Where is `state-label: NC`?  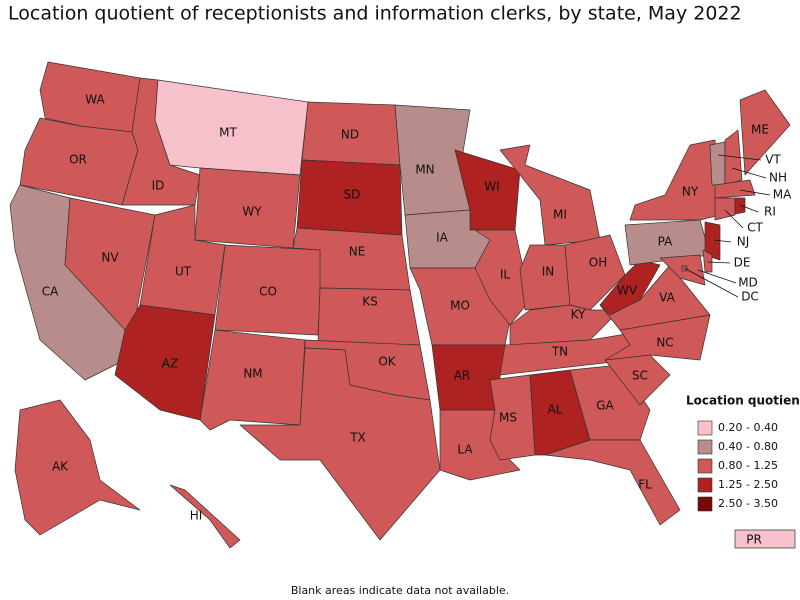
state-label: NC is located at coordinates (664, 343).